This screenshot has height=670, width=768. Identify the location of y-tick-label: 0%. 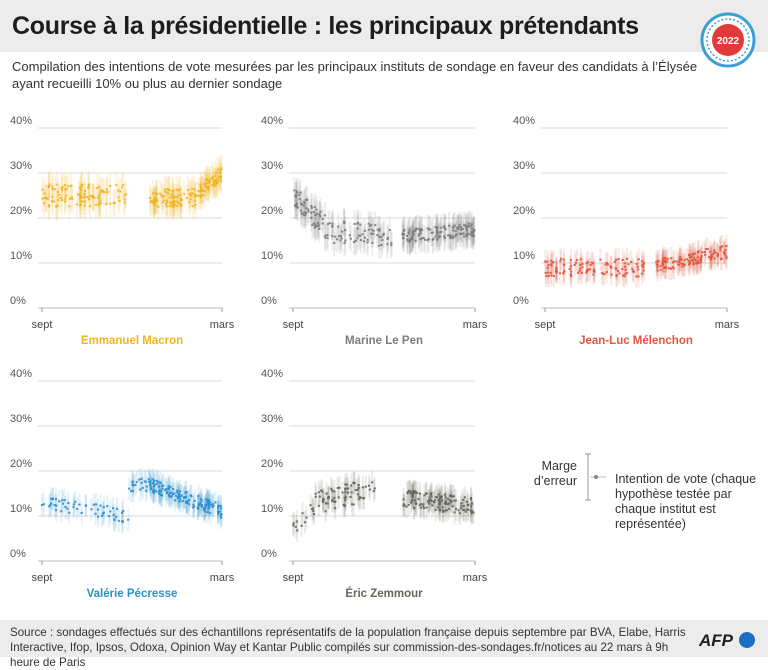
(18, 554).